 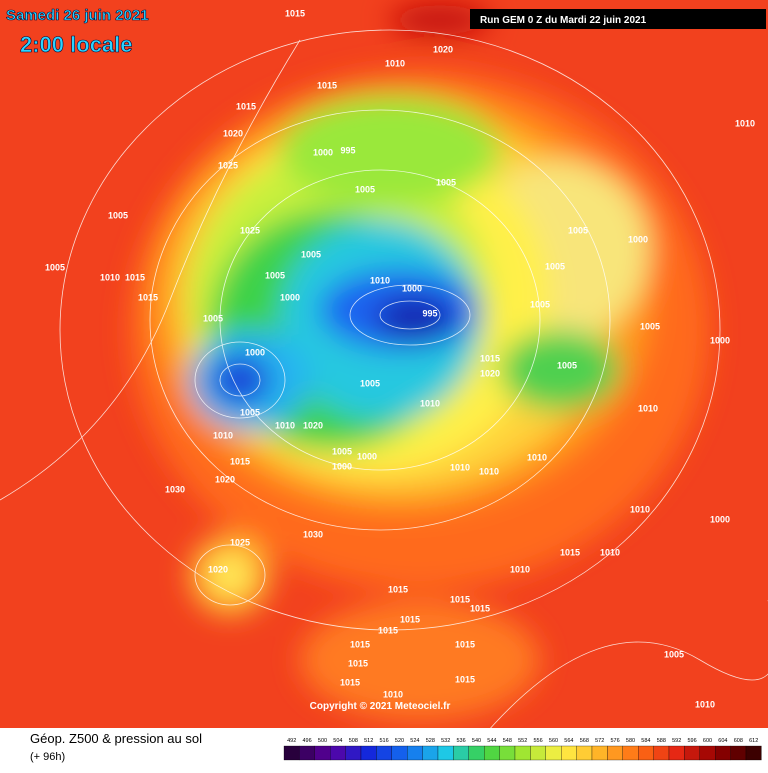 I want to click on scale-label: 588, so click(x=661, y=741).